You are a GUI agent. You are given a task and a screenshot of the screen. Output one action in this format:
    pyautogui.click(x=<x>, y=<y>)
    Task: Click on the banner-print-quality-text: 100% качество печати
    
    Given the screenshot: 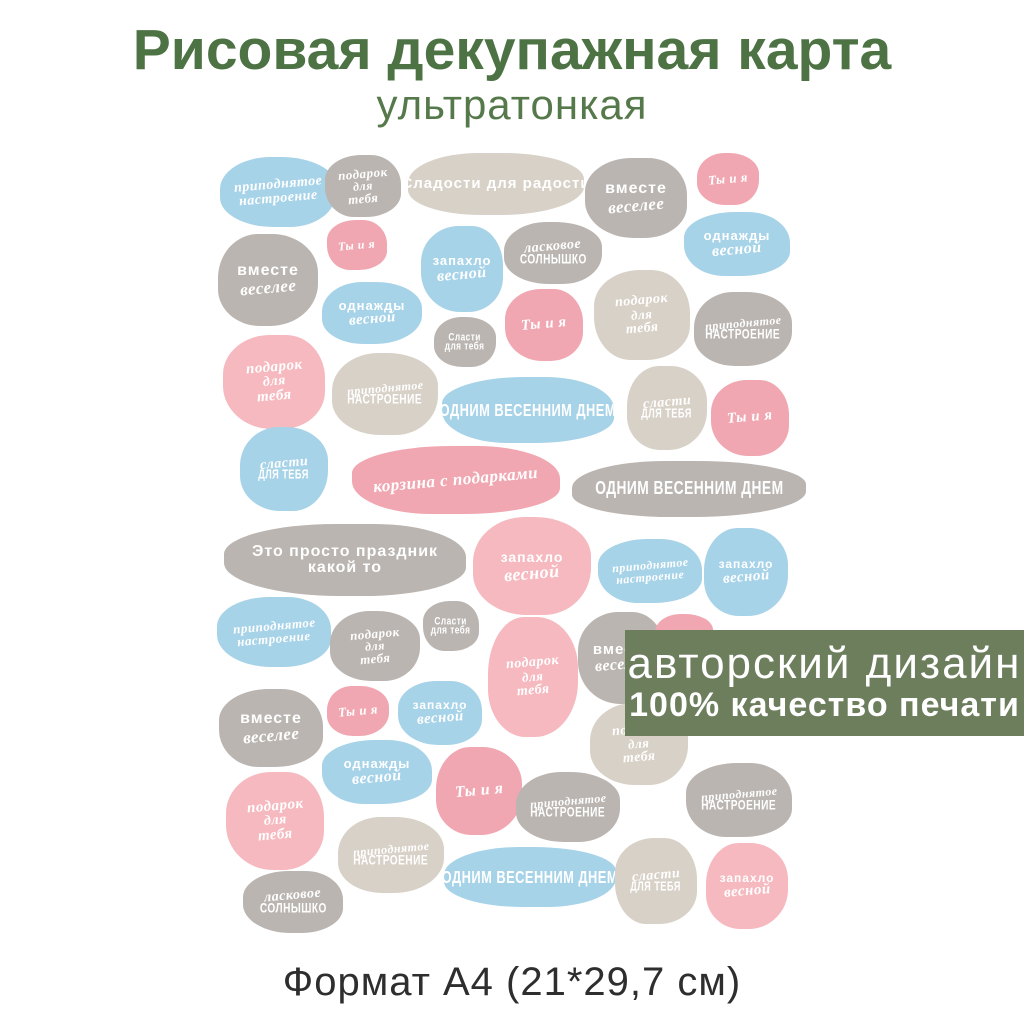 What is the action you would take?
    pyautogui.click(x=824, y=705)
    